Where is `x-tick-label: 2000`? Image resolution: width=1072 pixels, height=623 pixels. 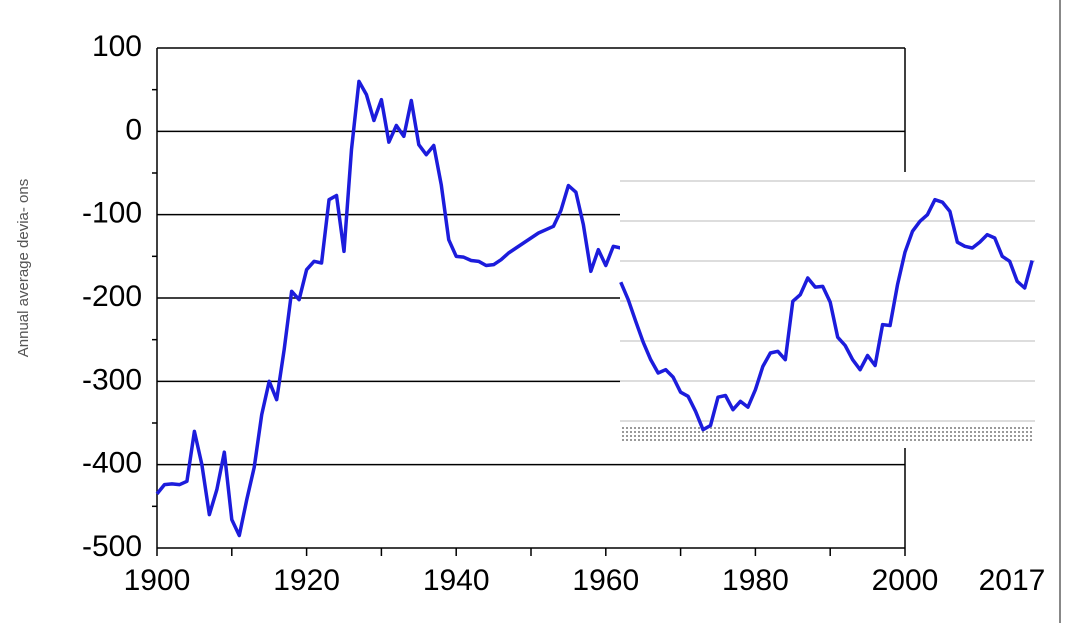
x-tick-label: 2000 is located at coordinates (905, 580).